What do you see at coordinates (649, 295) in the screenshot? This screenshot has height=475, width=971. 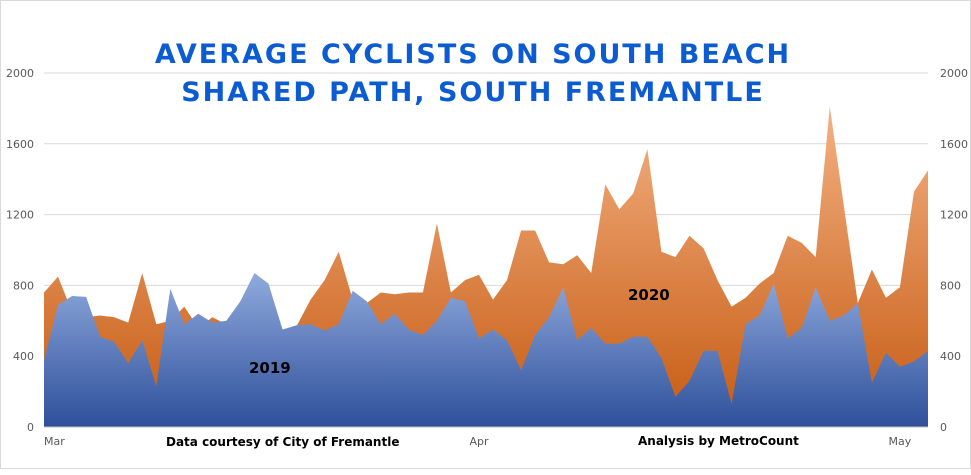 I see `series-label-2020: 2020` at bounding box center [649, 295].